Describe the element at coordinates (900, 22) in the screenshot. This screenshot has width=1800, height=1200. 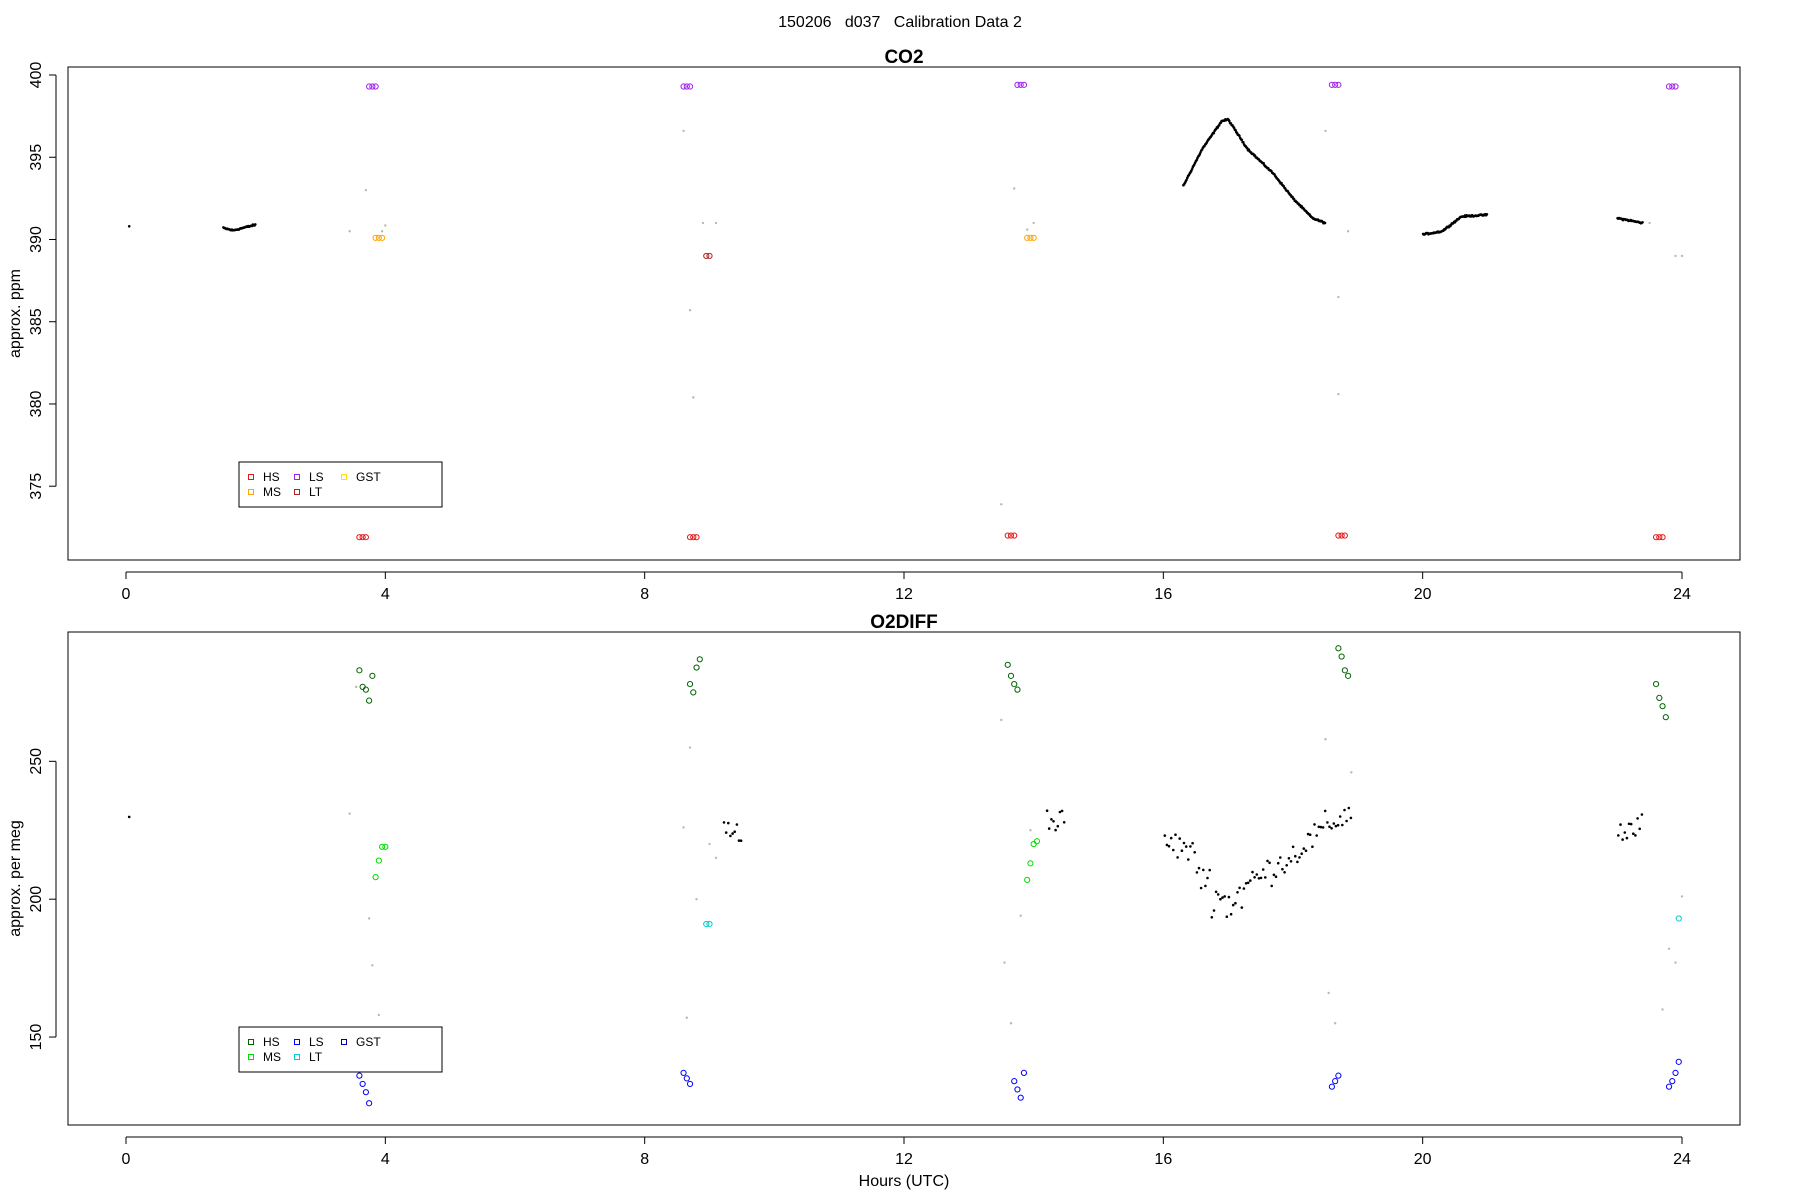
I see `figure-title: 150206 d037 Calibration Data 2` at that location.